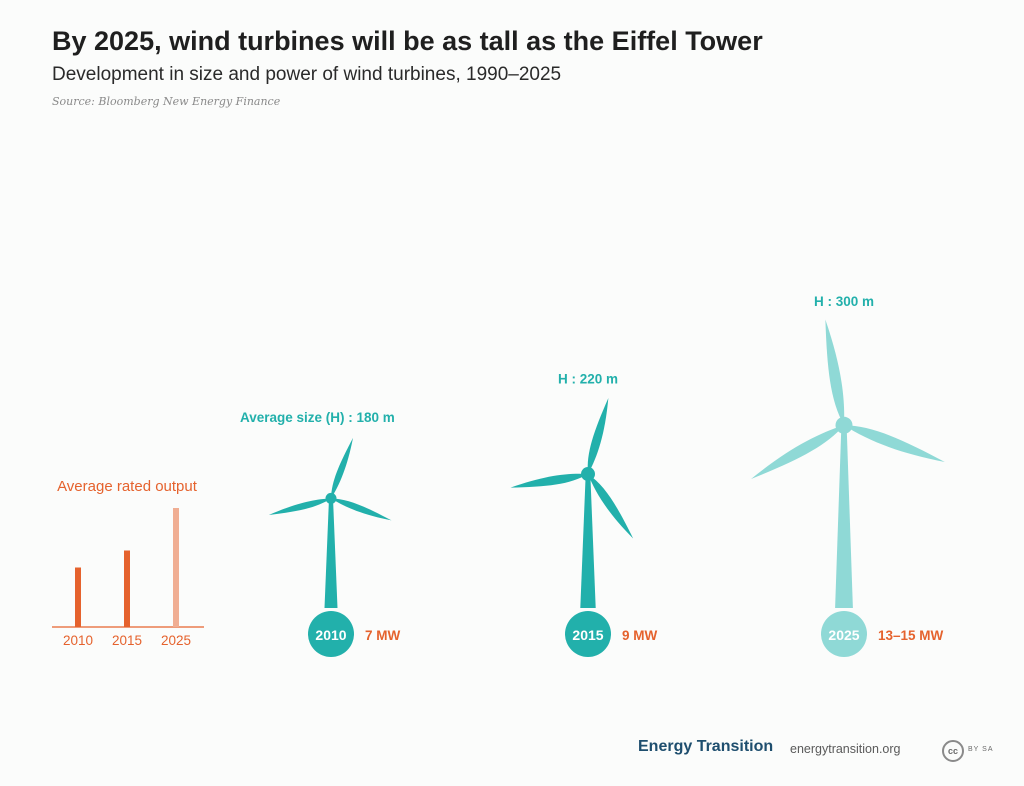 This screenshot has width=1024, height=786. I want to click on turbine-height-label: Average size (H) : 180 m, so click(317, 417).